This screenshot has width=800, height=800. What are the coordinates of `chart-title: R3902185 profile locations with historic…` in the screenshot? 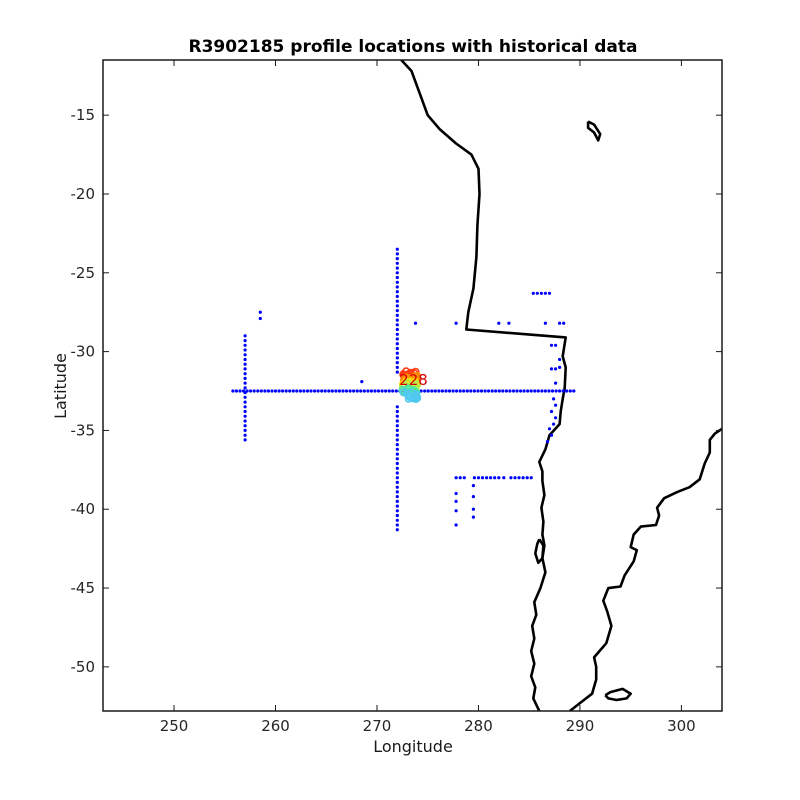 It's located at (412, 47).